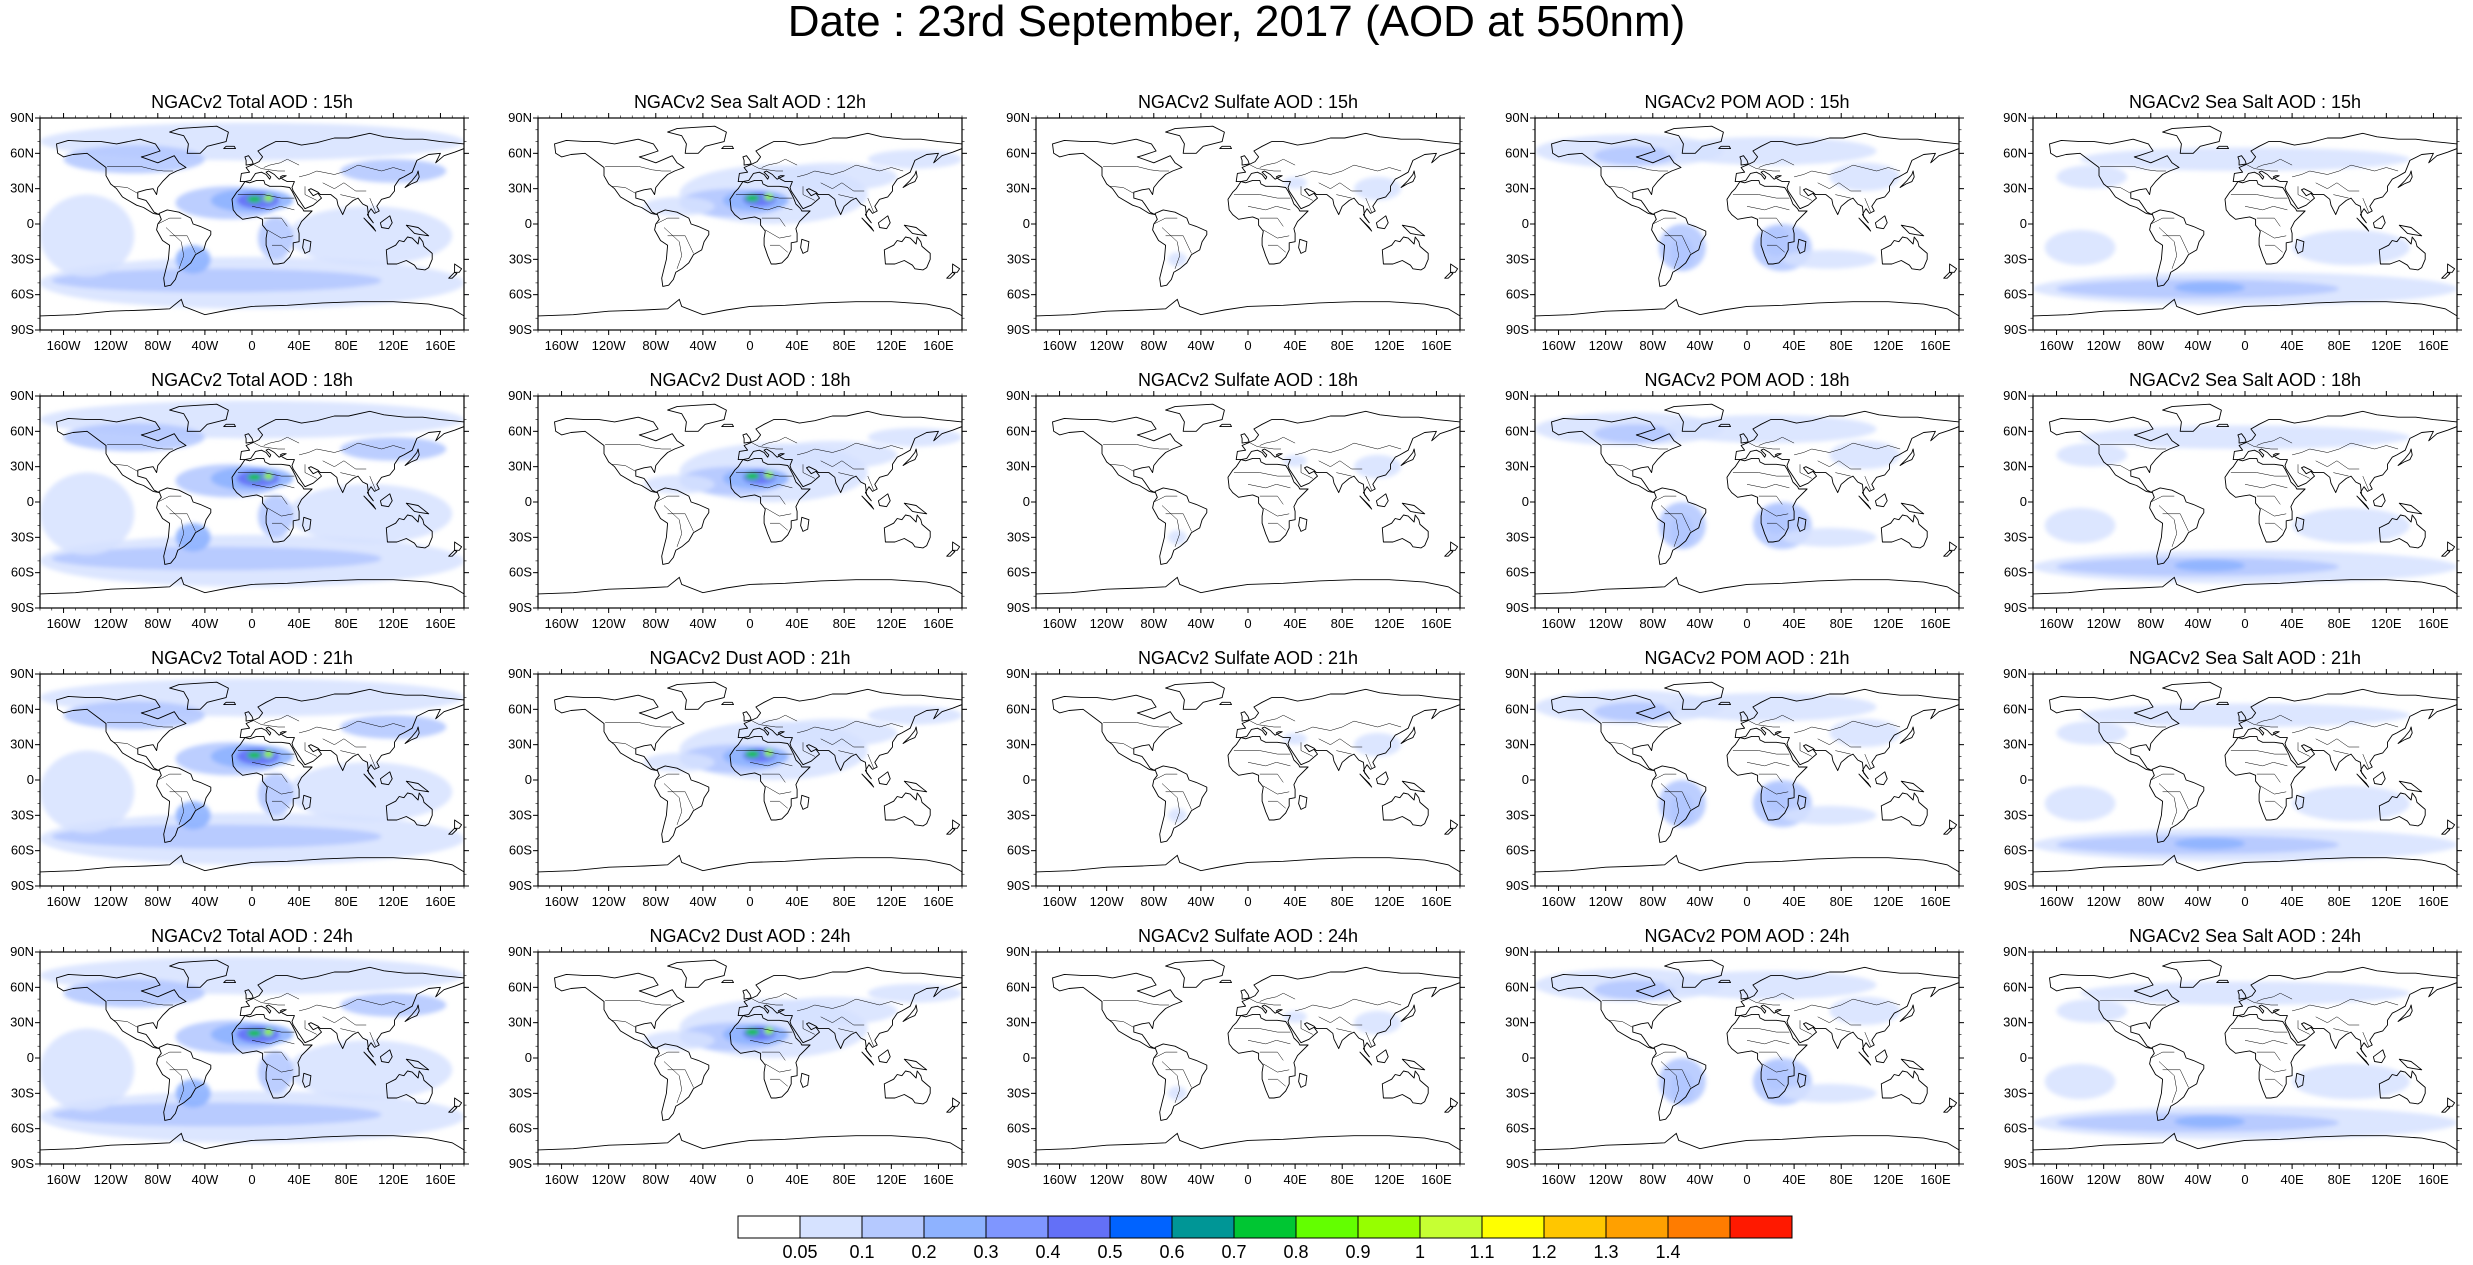  What do you see at coordinates (1667, 1252) in the screenshot?
I see `colorbar-label: 1.4` at bounding box center [1667, 1252].